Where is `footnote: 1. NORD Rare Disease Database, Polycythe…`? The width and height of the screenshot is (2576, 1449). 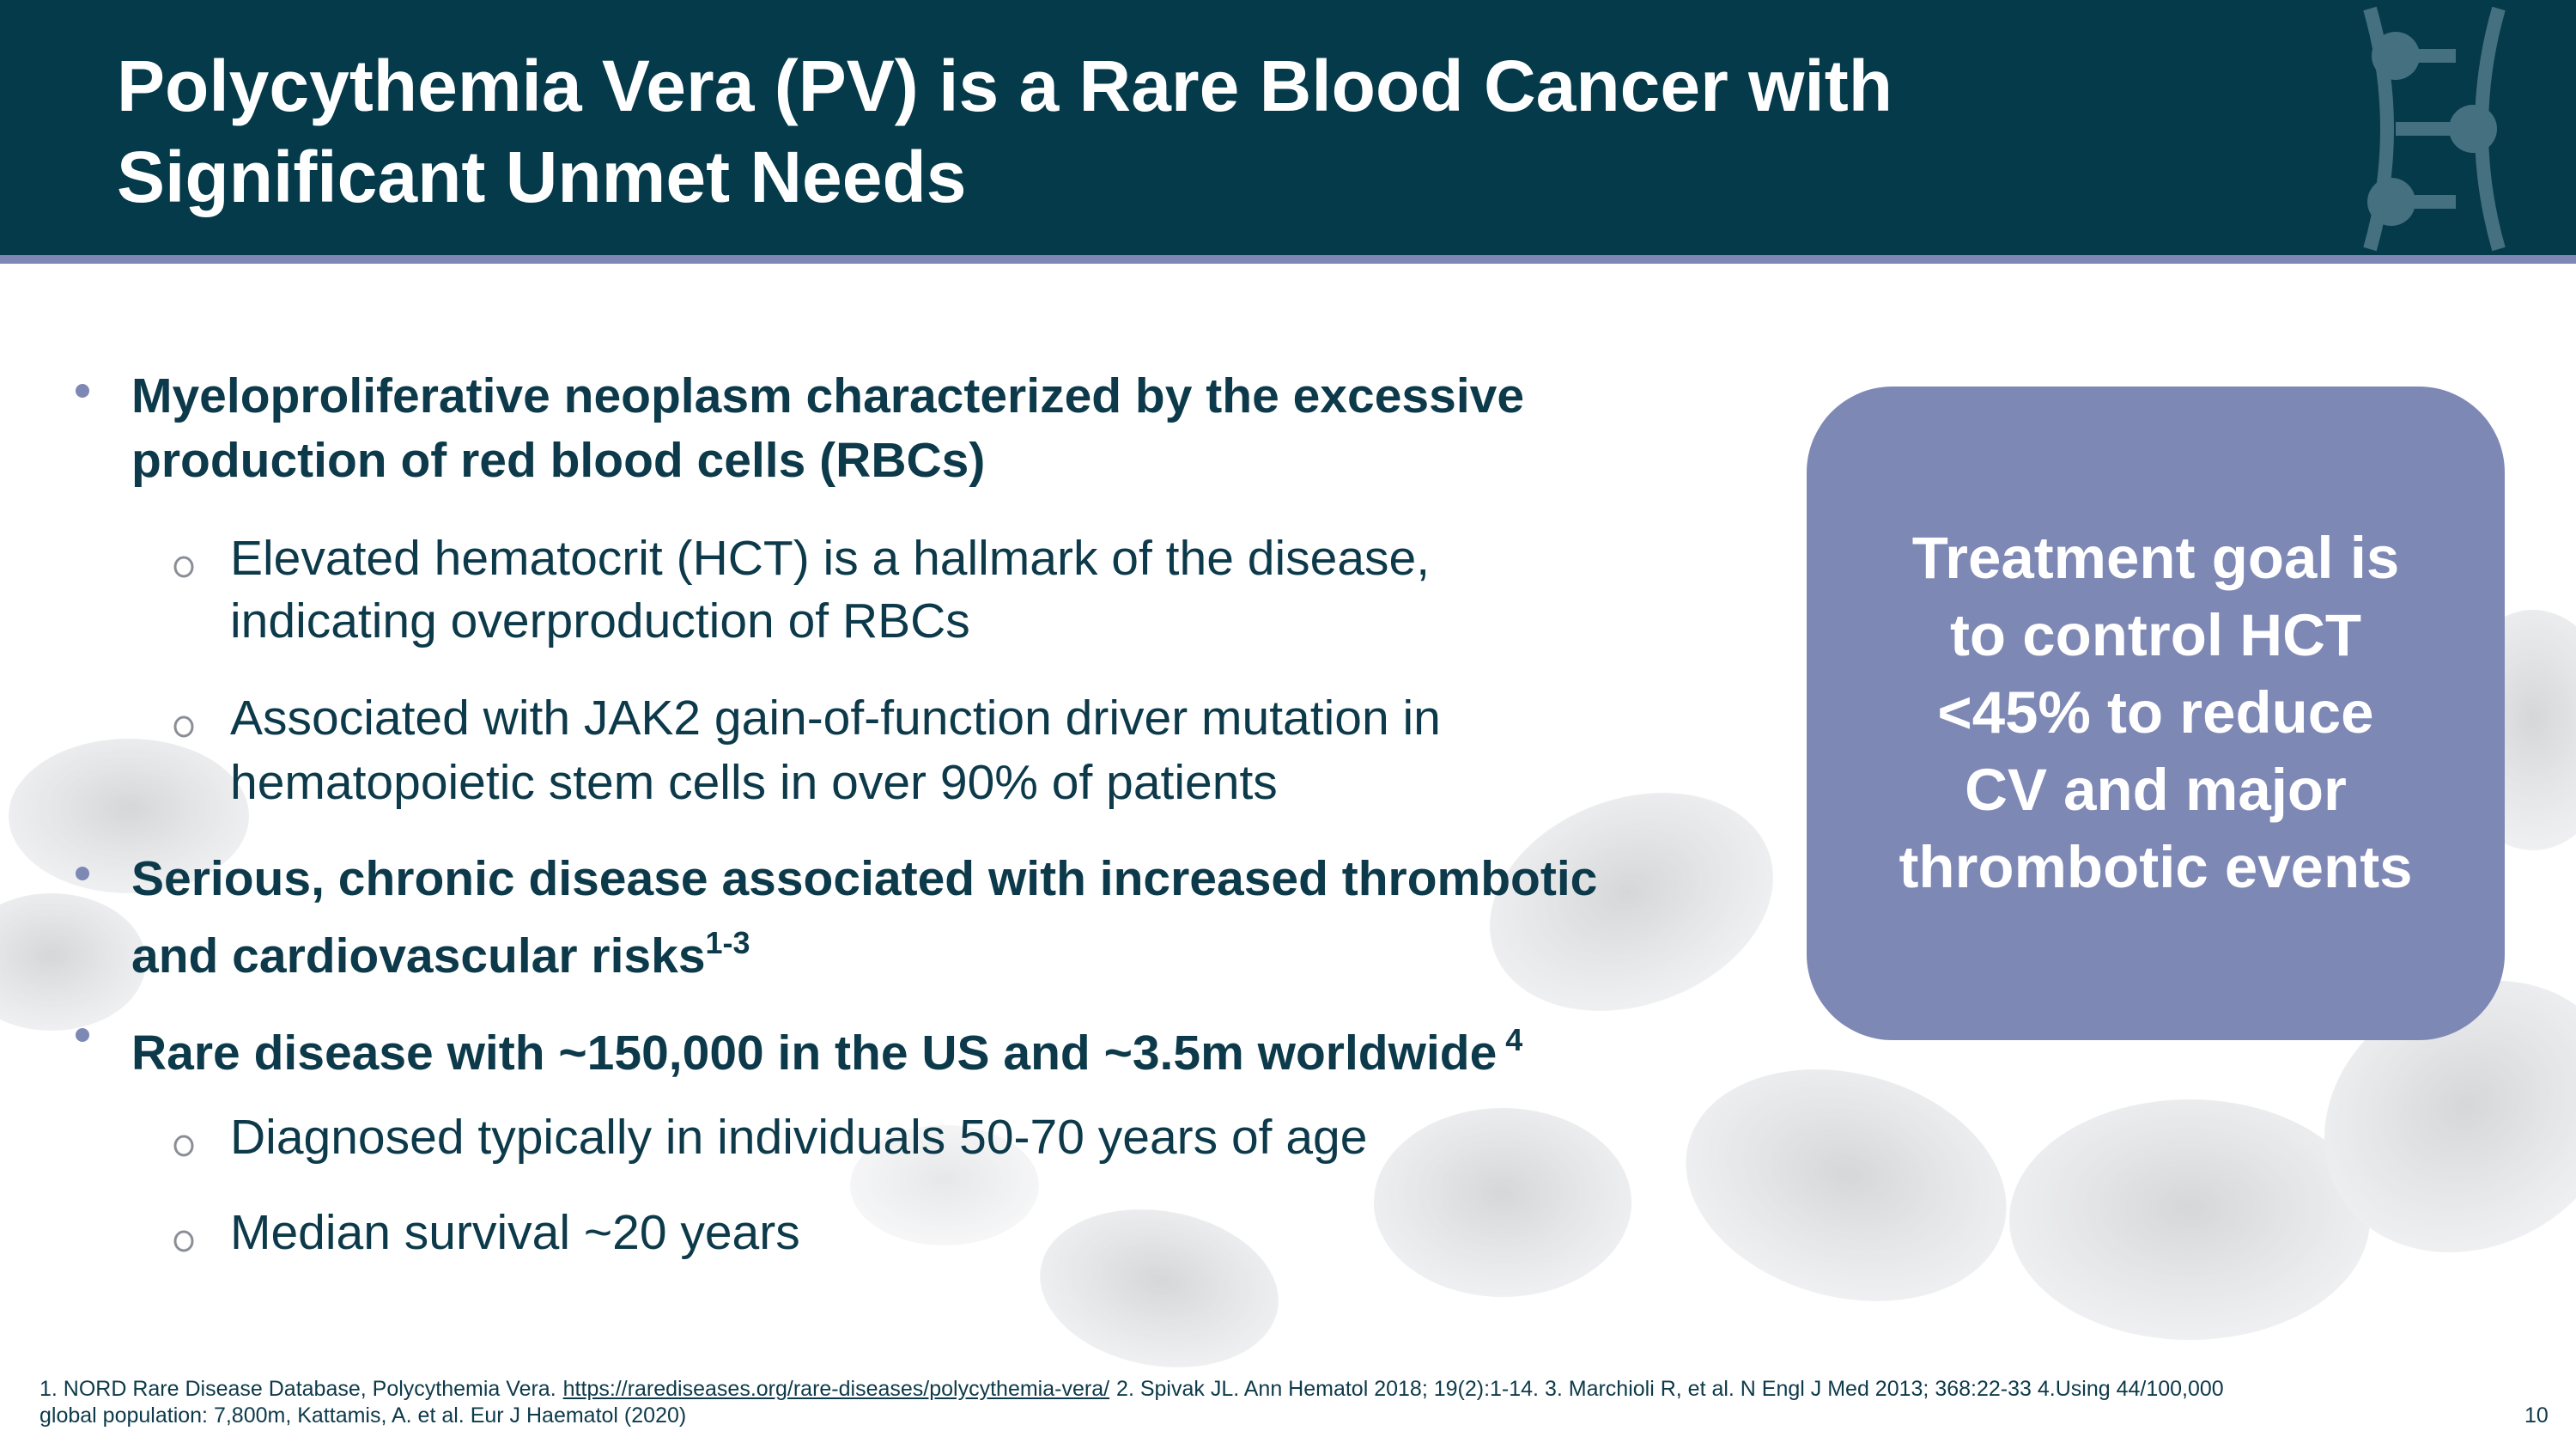 footnote: 1. NORD Rare Disease Database, Polycythe… is located at coordinates (1131, 1389).